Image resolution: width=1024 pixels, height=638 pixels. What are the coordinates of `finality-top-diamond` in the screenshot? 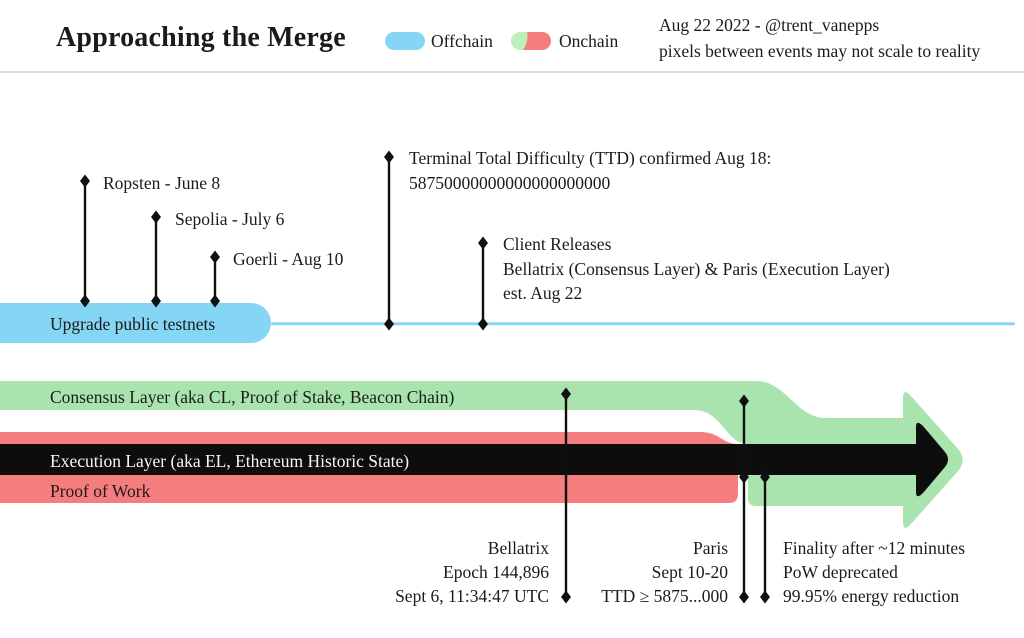 It's located at (765, 477).